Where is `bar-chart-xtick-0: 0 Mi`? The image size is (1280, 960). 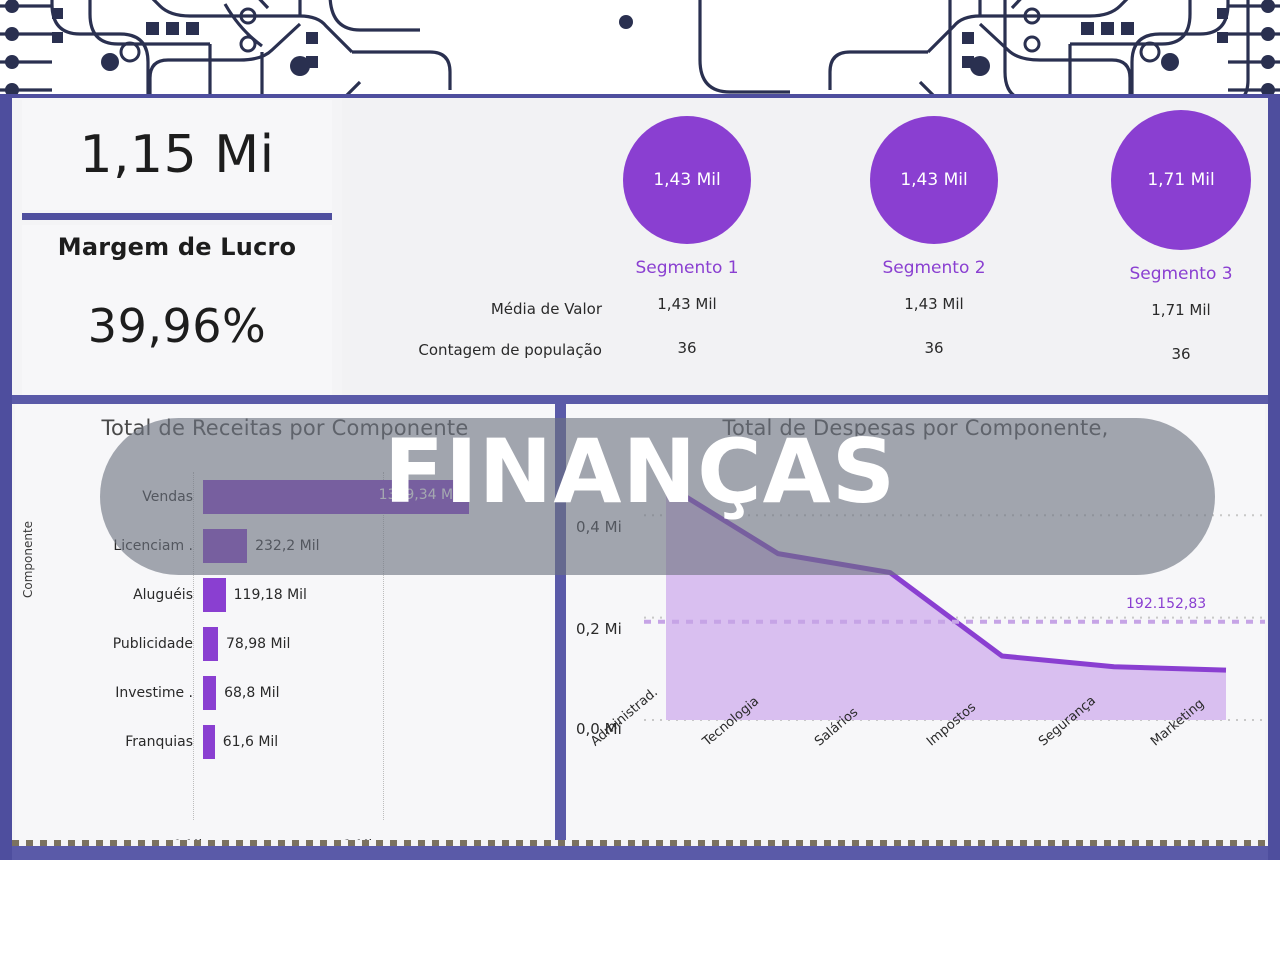
bar-chart-xtick-0: 0 Mi is located at coordinates (187, 839).